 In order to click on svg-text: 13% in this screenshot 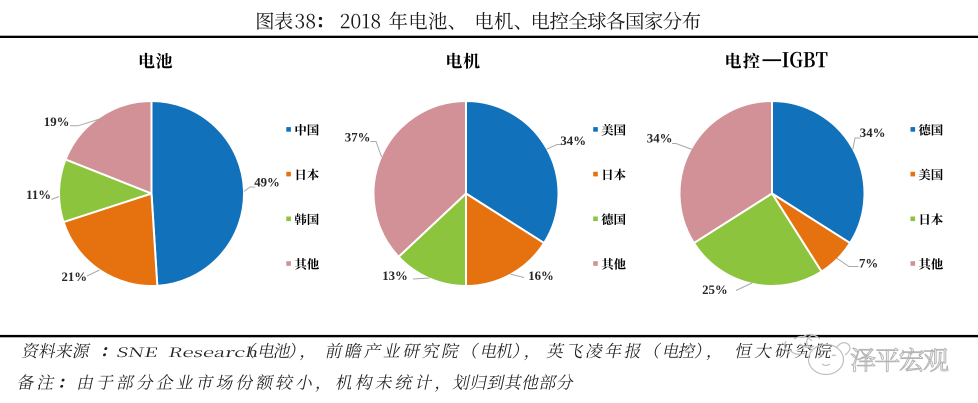, I will do `click(395, 276)`.